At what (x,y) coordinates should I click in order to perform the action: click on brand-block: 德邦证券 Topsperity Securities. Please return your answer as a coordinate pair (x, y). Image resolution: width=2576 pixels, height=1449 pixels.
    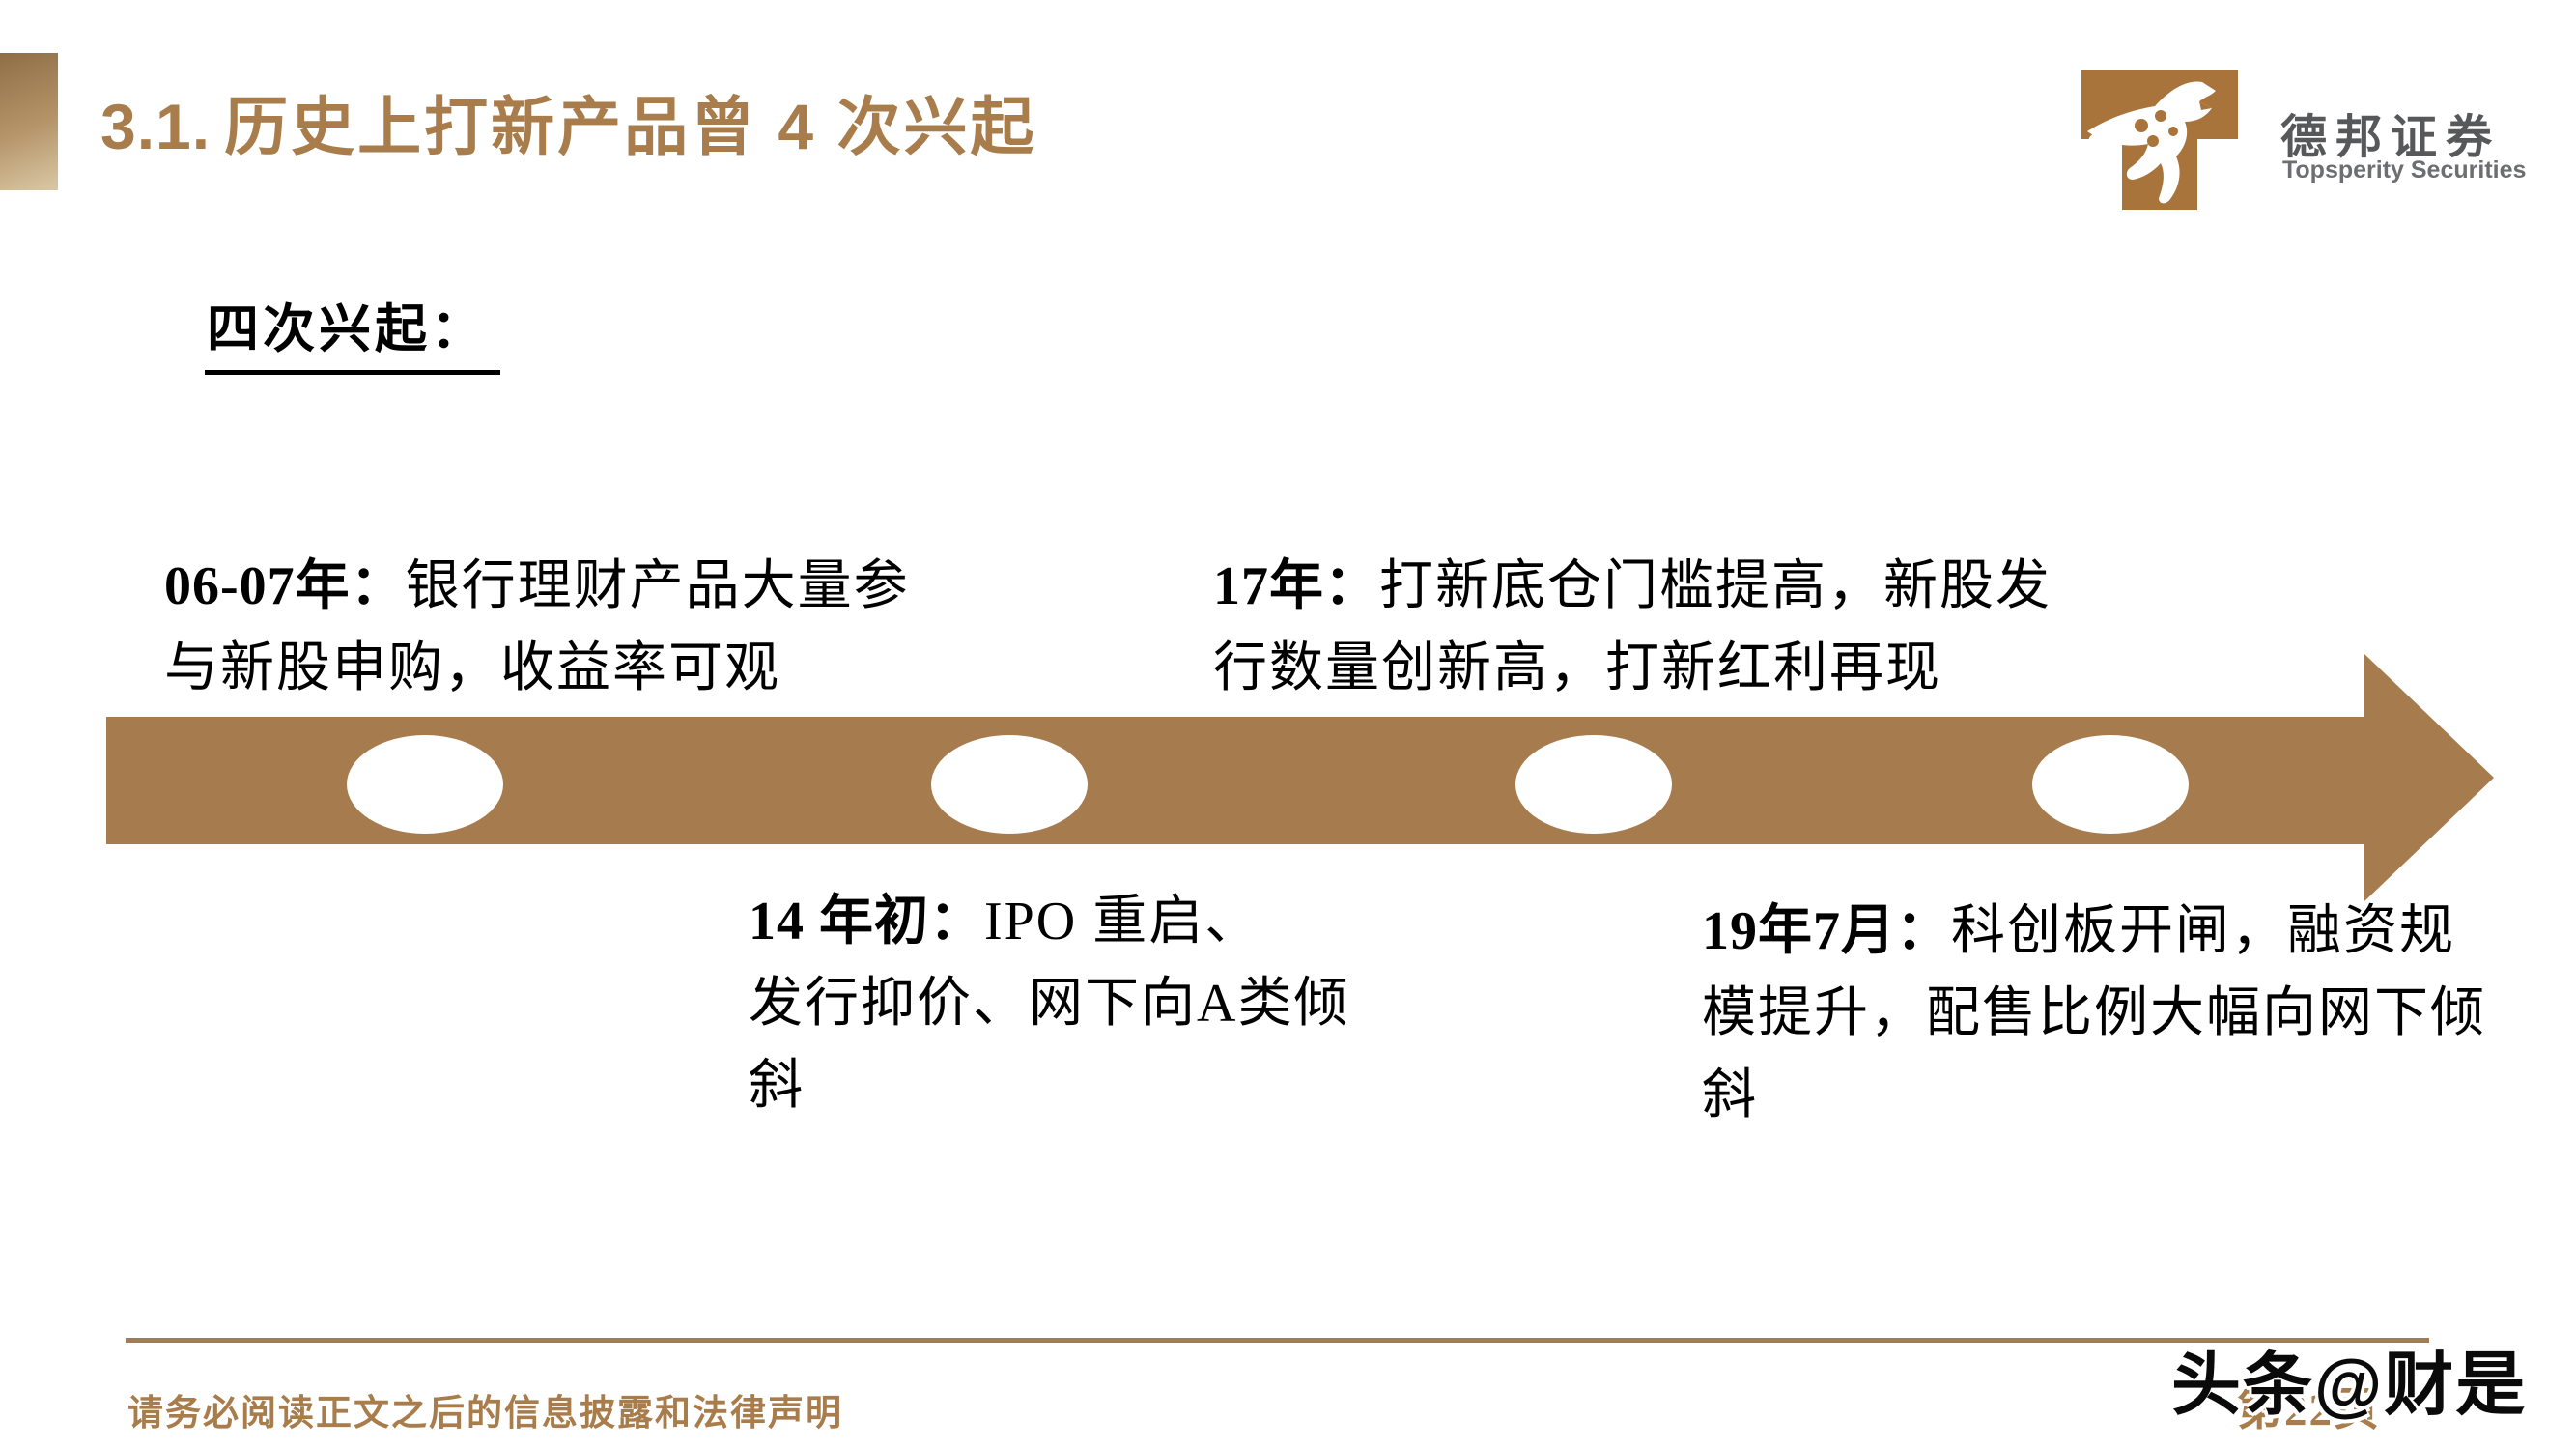
    Looking at the image, I should click on (2308, 142).